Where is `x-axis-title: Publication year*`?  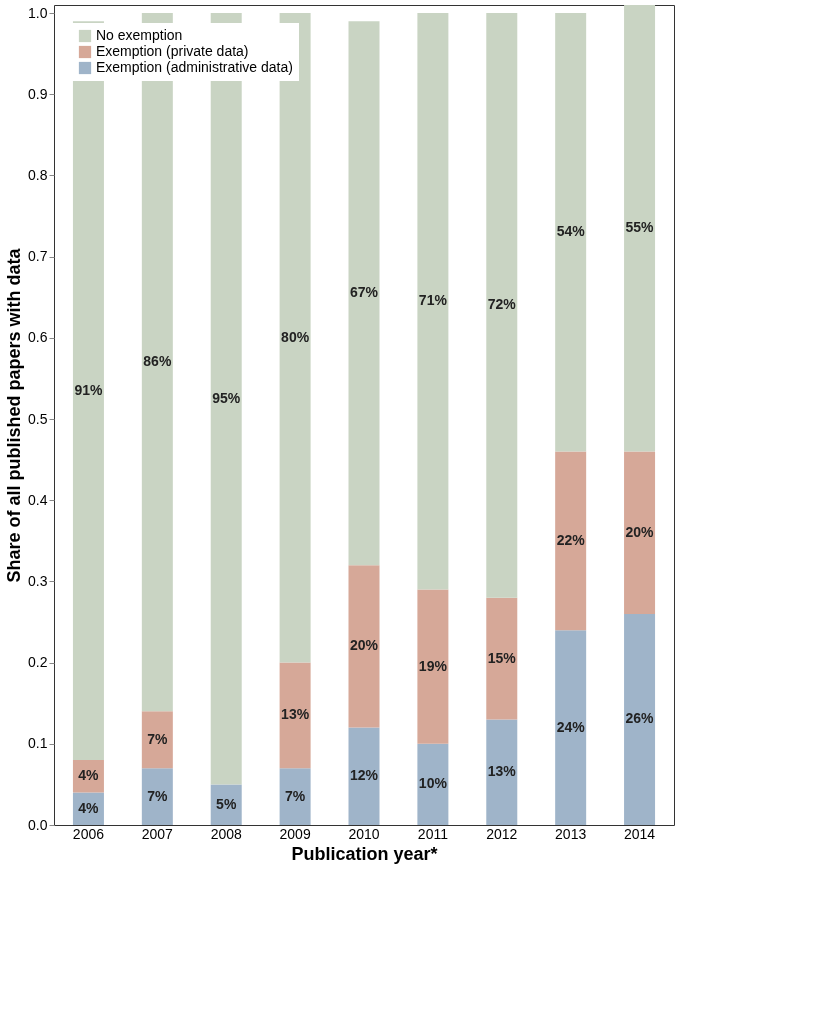
x-axis-title: Publication year* is located at coordinates (364, 853).